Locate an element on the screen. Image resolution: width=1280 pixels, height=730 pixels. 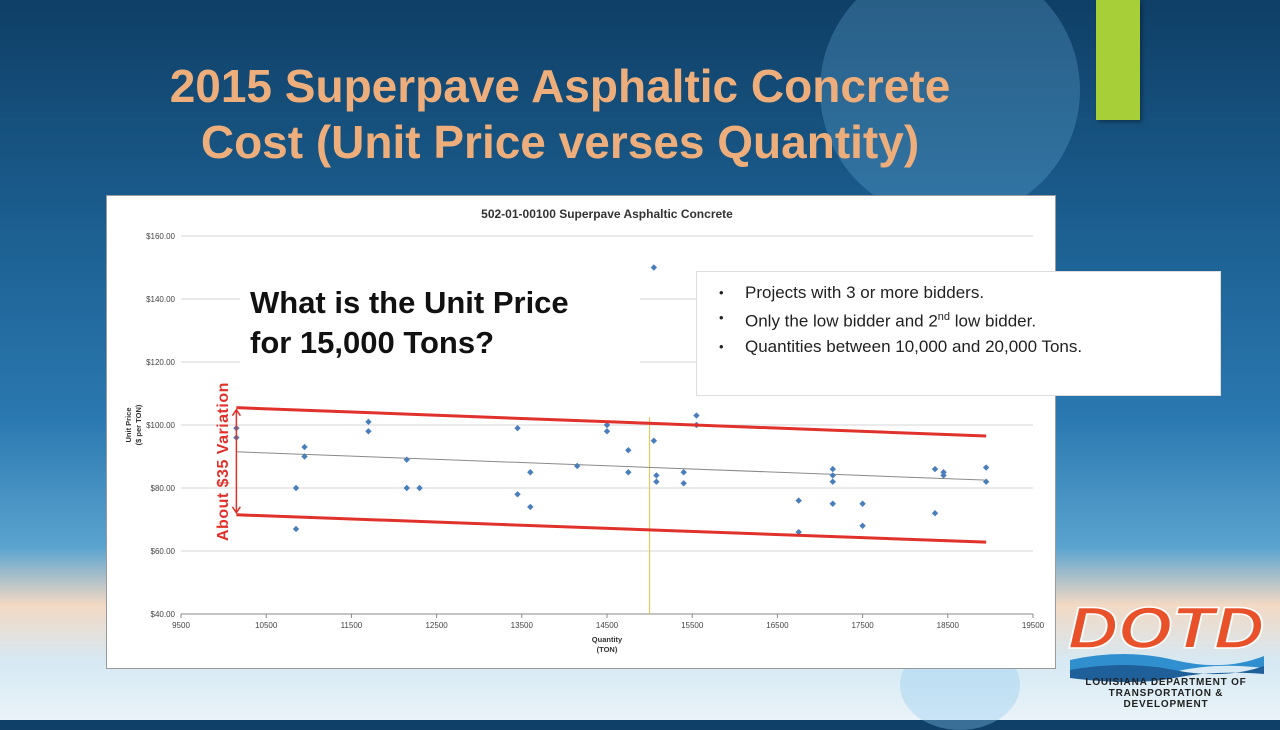
y-tick-label: $60.00 is located at coordinates (163, 551).